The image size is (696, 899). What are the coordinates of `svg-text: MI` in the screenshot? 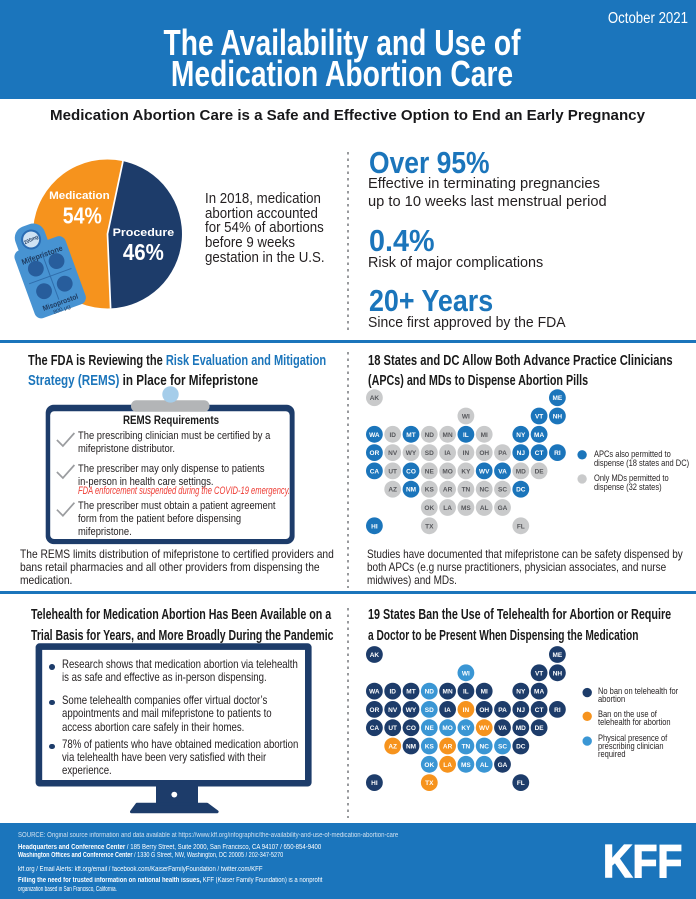 It's located at (484, 435).